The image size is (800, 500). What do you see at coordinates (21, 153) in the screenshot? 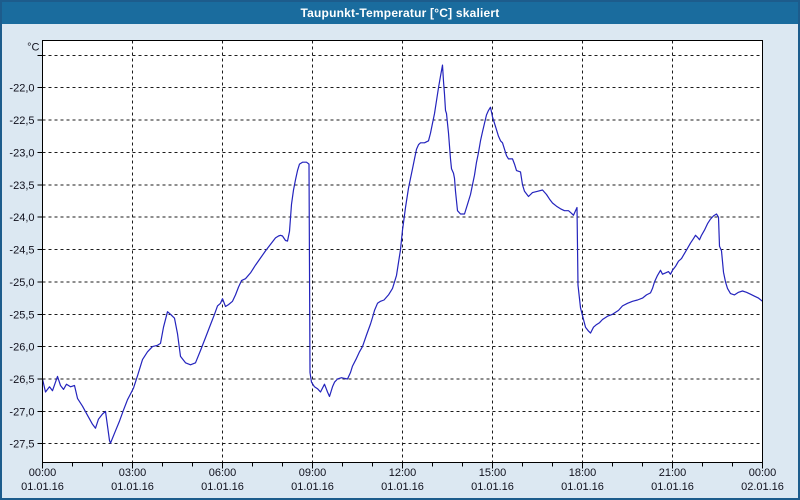
I see `y-tick-label: -23,0` at bounding box center [21, 153].